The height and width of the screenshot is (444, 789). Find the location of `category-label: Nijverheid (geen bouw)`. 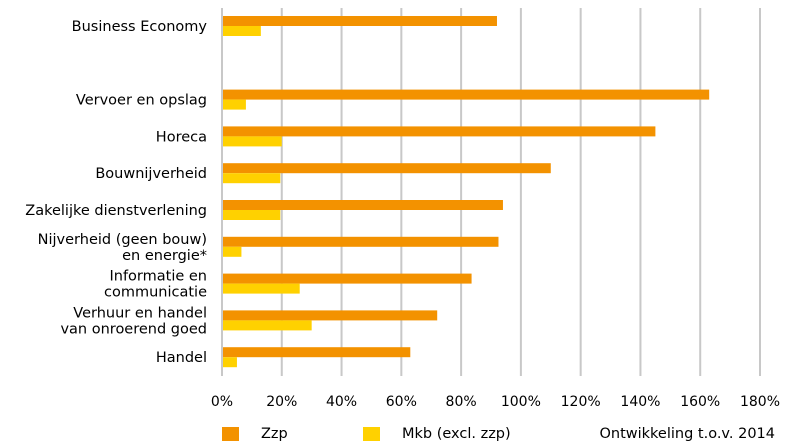

category-label: Nijverheid (geen bouw) is located at coordinates (122, 240).